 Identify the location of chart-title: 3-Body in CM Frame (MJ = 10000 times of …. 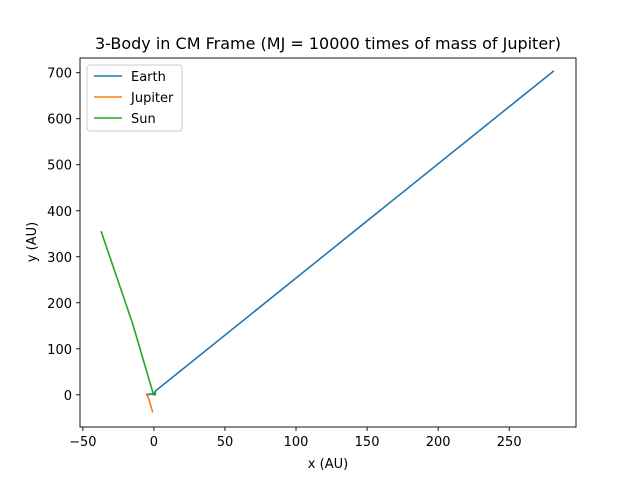
(328, 43).